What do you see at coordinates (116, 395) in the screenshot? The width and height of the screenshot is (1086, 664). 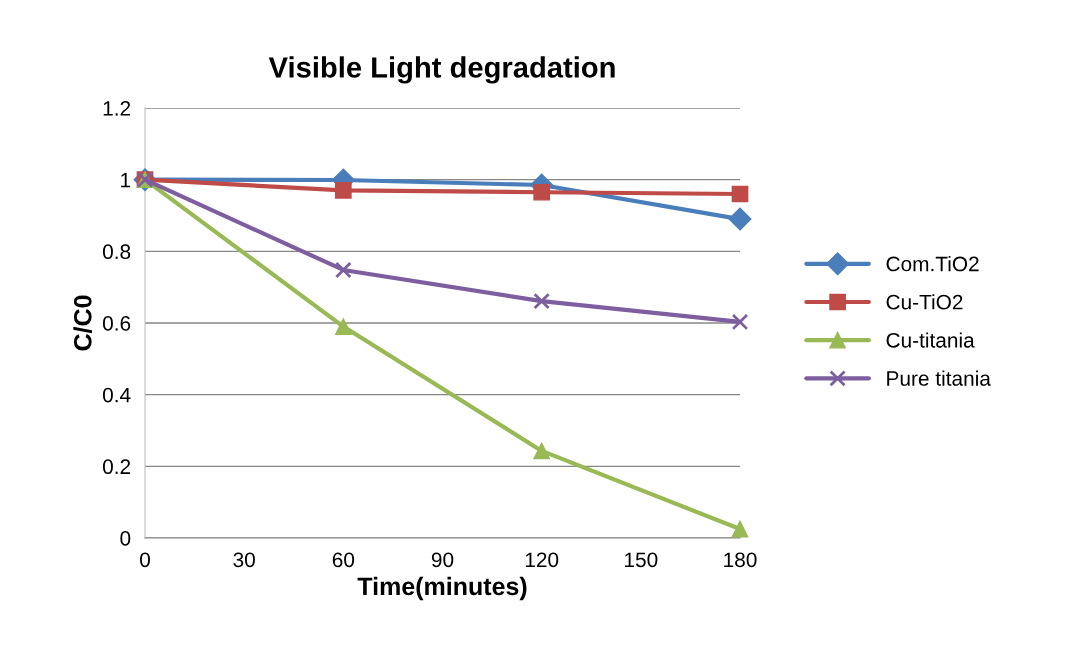 I see `y-tick-label: 0.4` at bounding box center [116, 395].